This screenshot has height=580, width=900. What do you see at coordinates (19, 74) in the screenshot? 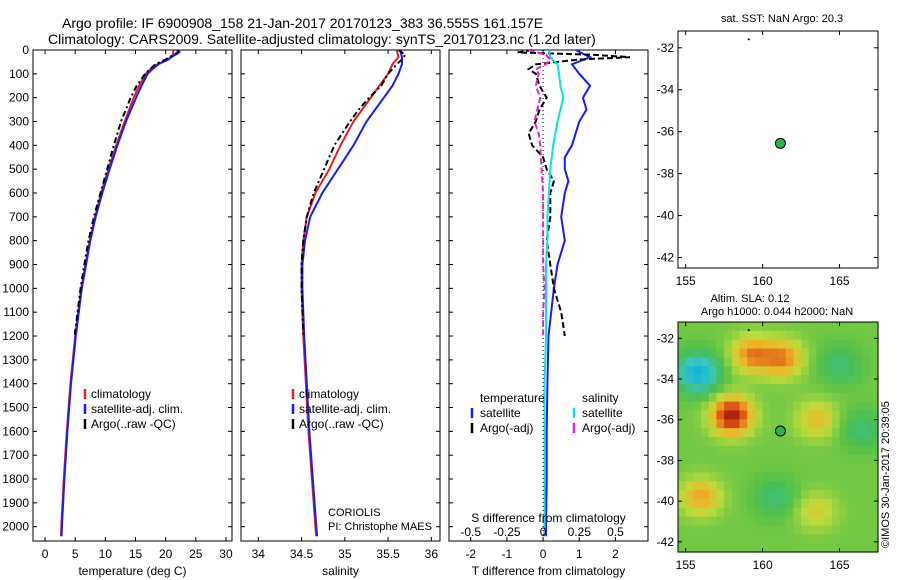
I see `depth-tick-label: 100` at bounding box center [19, 74].